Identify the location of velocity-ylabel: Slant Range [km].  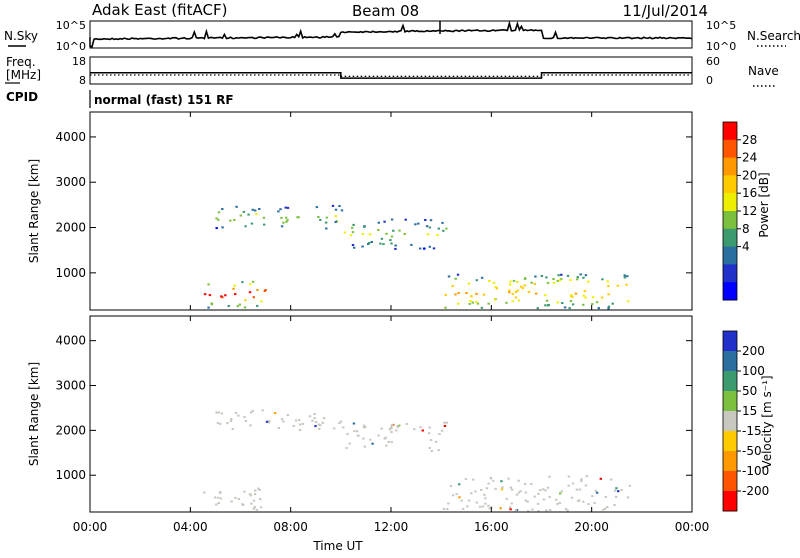
(34, 414).